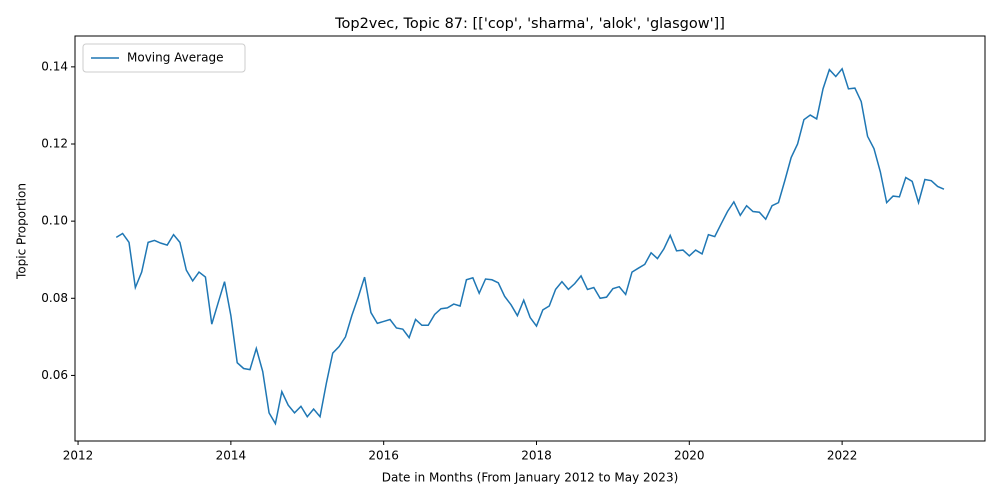  What do you see at coordinates (383, 456) in the screenshot?
I see `x-tick-label: 2016` at bounding box center [383, 456].